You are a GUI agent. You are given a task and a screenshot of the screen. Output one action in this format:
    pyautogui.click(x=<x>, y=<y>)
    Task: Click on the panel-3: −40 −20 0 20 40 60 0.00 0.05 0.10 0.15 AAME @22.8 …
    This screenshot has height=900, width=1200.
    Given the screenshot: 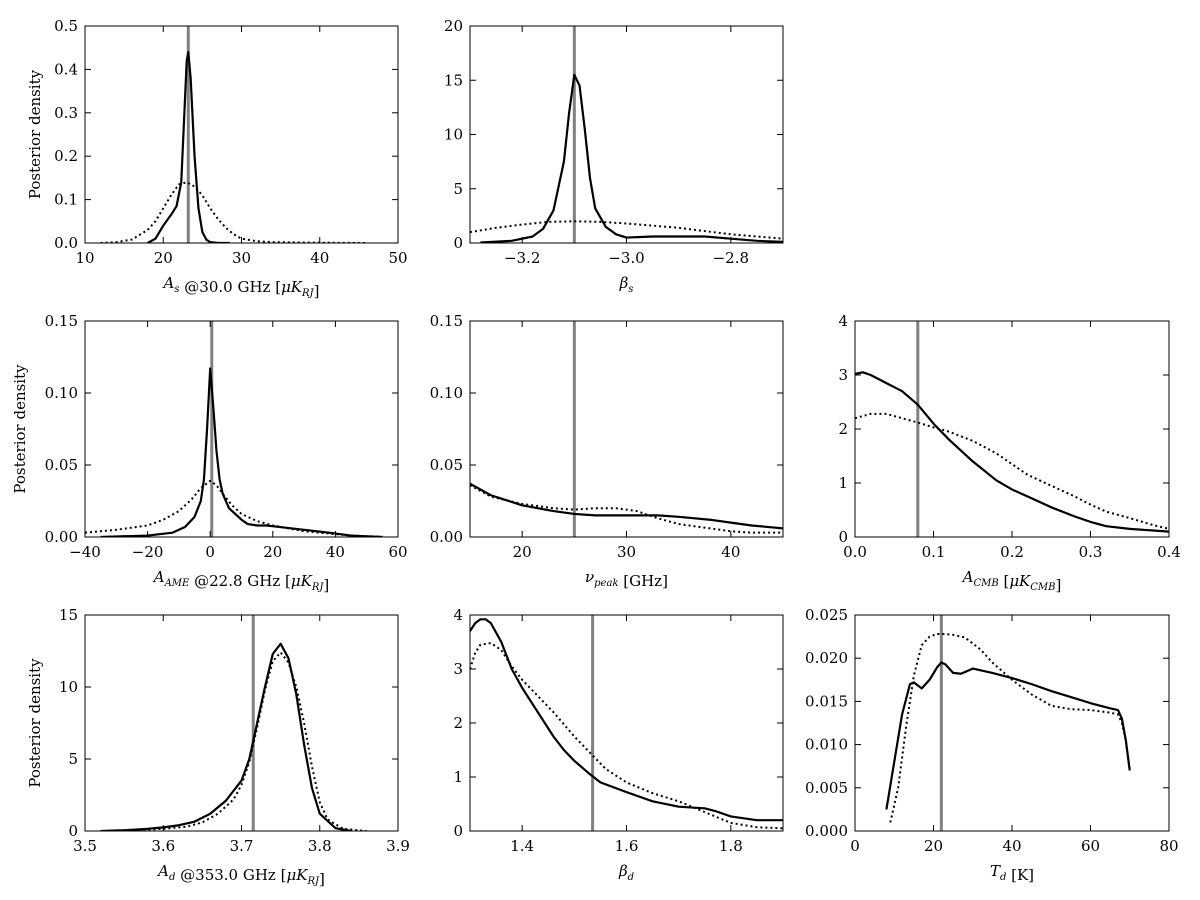 What is the action you would take?
    pyautogui.click(x=209, y=453)
    